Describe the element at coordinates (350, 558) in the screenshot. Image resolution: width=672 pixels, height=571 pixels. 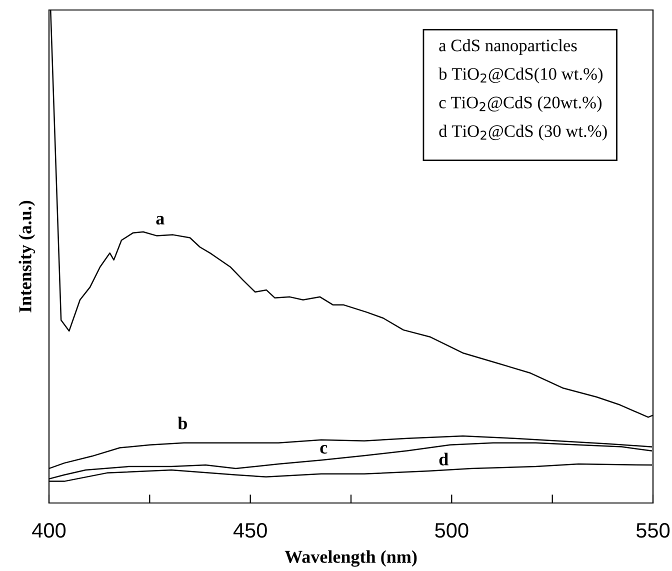
I see `x-axis-title: Wavelength (nm)` at that location.